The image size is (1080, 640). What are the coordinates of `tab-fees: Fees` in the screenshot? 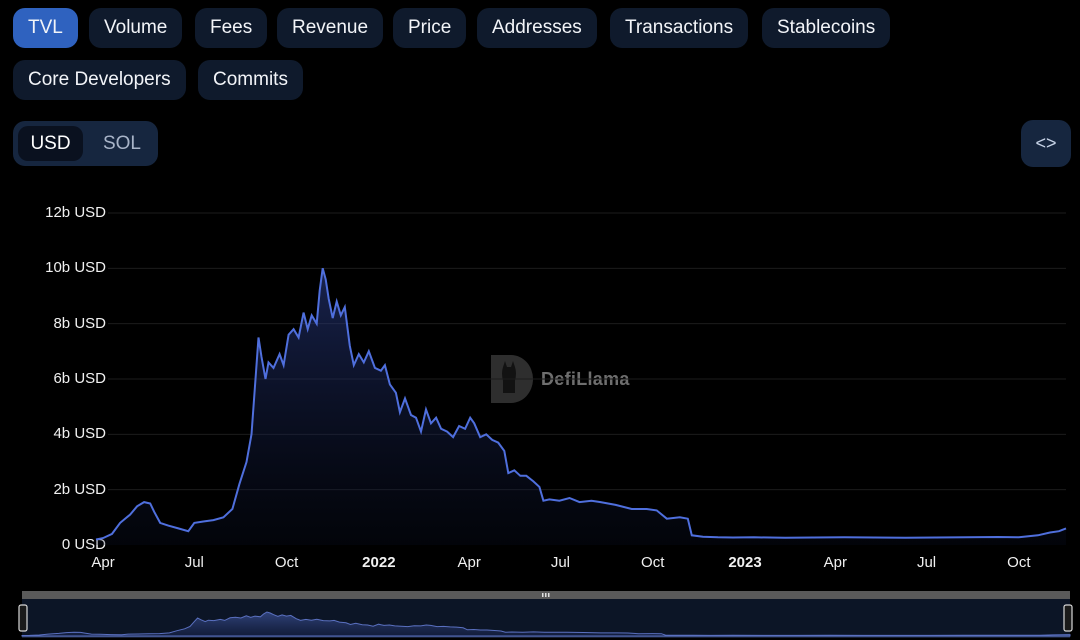 It's located at (231, 28).